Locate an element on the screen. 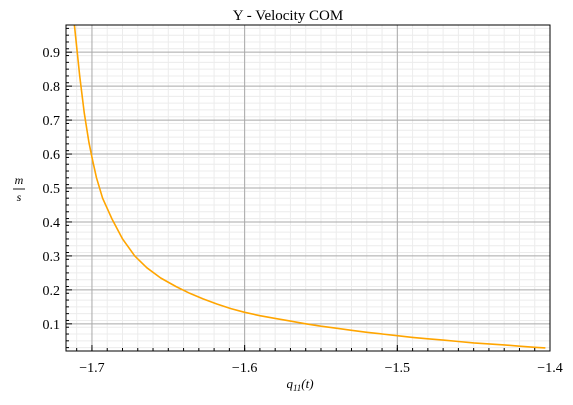 Image resolution: width=573 pixels, height=405 pixels. chart-title: Y - Velocity COM is located at coordinates (288, 16).